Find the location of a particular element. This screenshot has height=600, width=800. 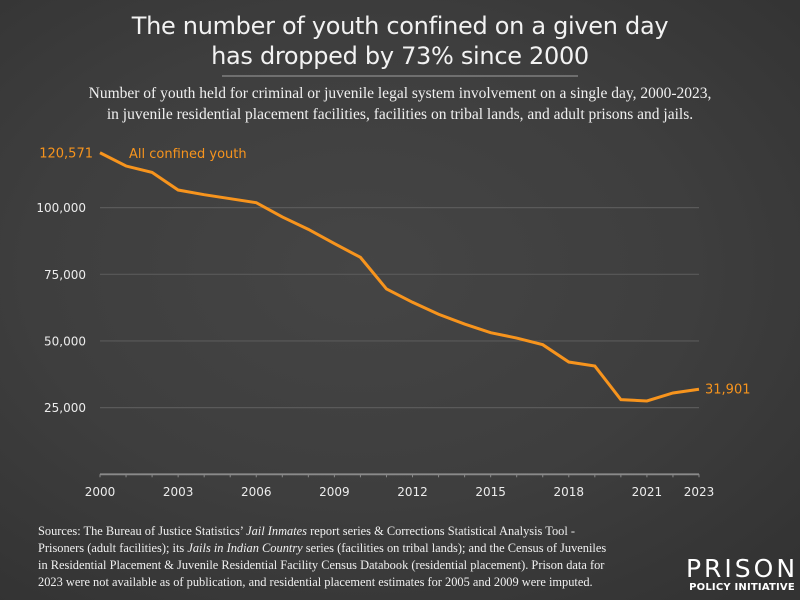

logo-line-2: POLICY INITIATIVE is located at coordinates (742, 587).